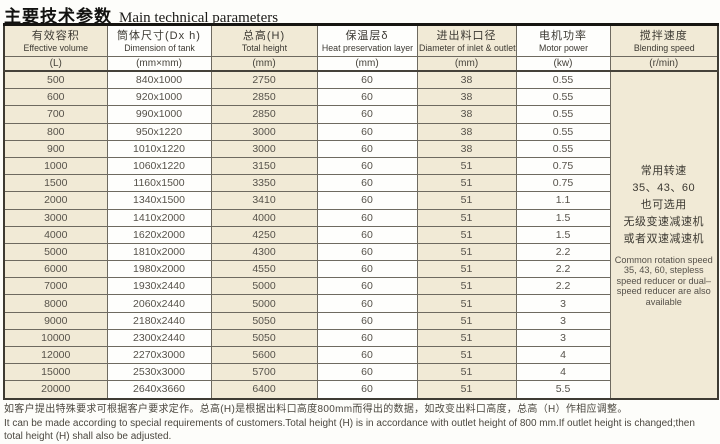  Describe the element at coordinates (159, 47) in the screenshot. I see `col-header-dimension-en: Dimension of tank` at that location.